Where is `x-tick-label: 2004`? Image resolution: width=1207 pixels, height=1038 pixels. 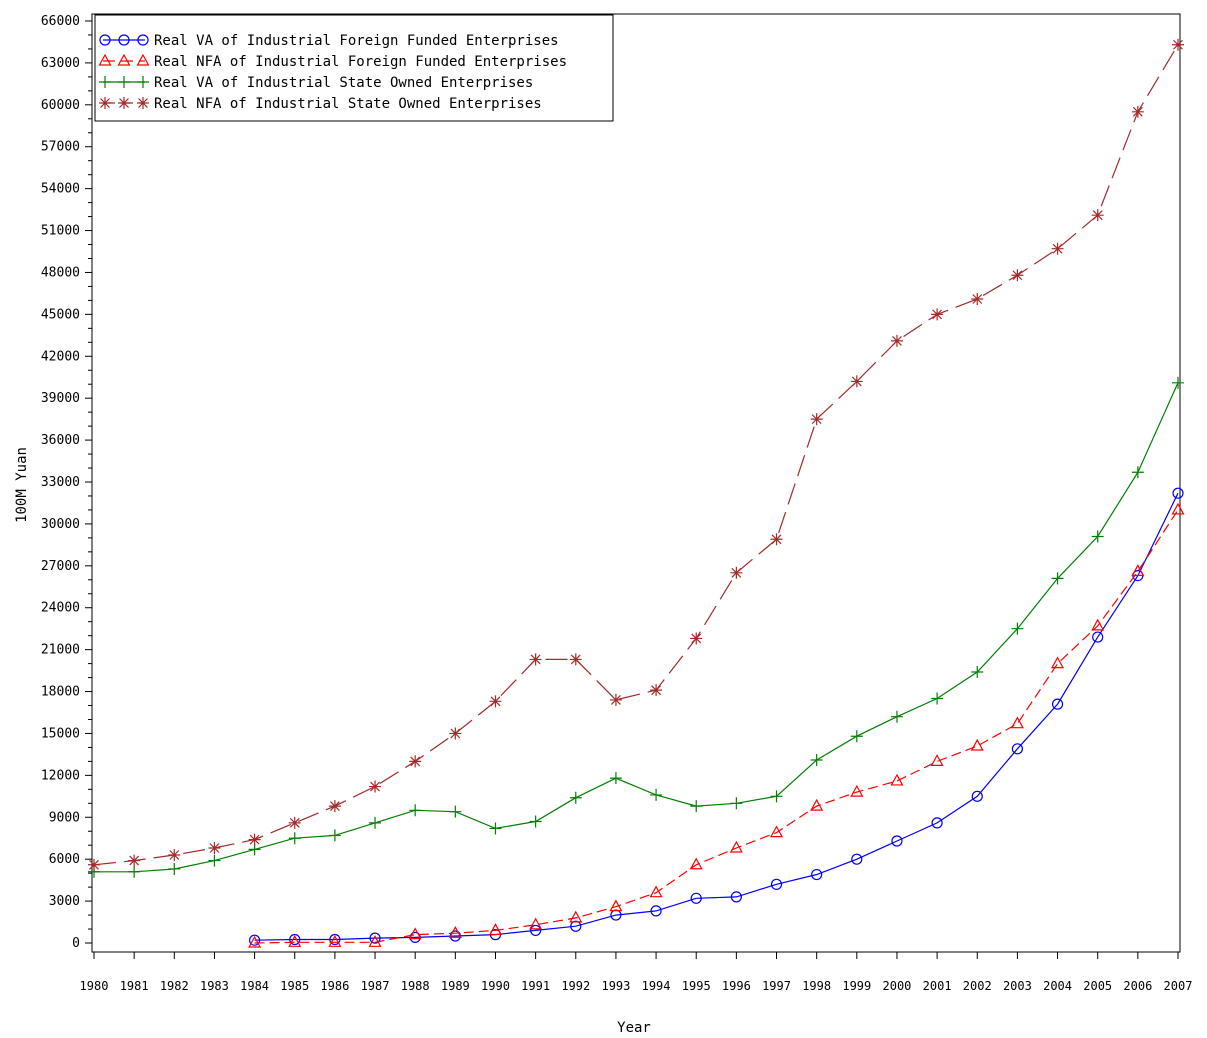 x-tick-label: 2004 is located at coordinates (1057, 986).